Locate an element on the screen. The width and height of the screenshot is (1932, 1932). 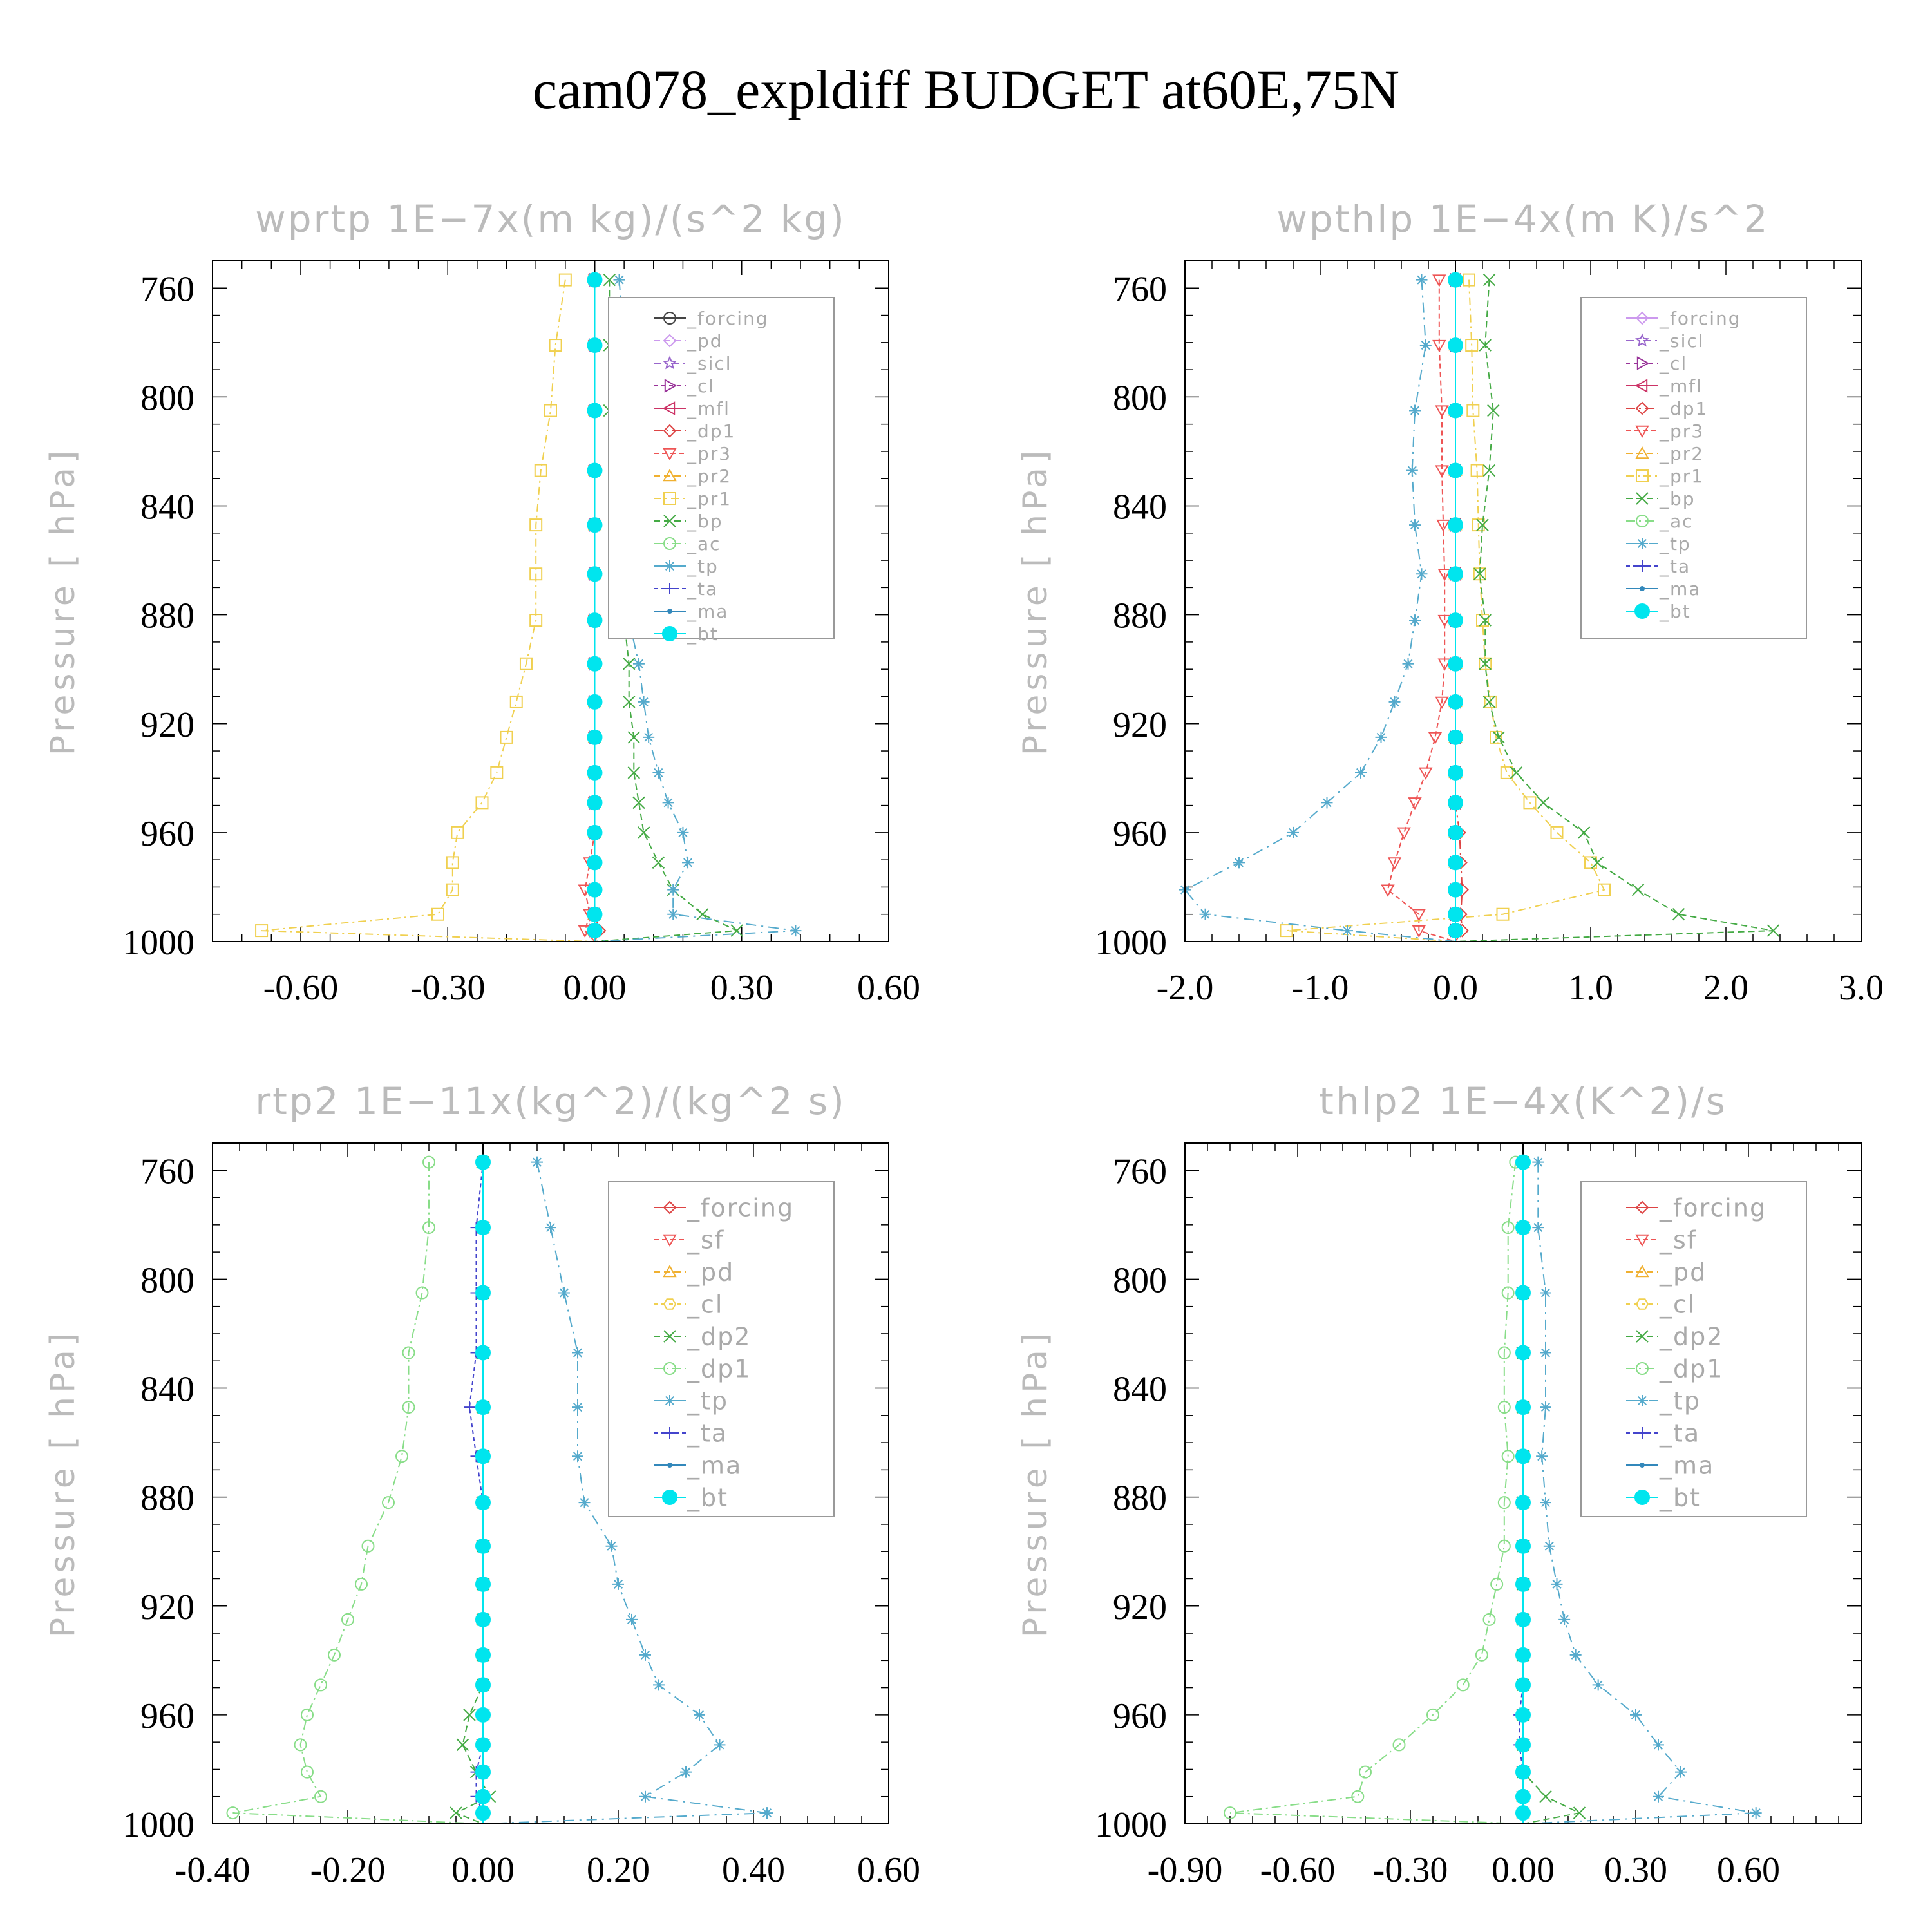
chart-title: thlp2 1E−4x(K^2)/s is located at coordinates (1523, 1101).